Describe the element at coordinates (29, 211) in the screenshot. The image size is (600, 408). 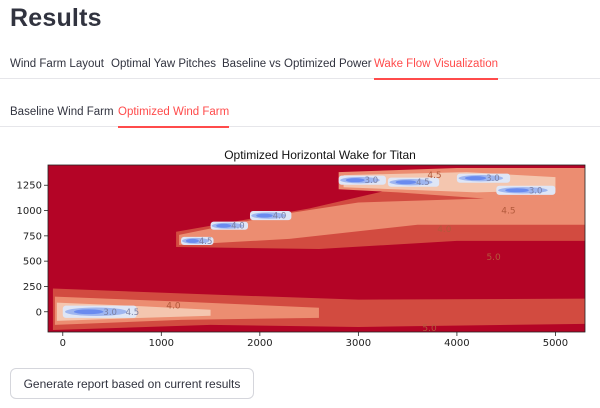
I see `y-tick-label: 1000` at that location.